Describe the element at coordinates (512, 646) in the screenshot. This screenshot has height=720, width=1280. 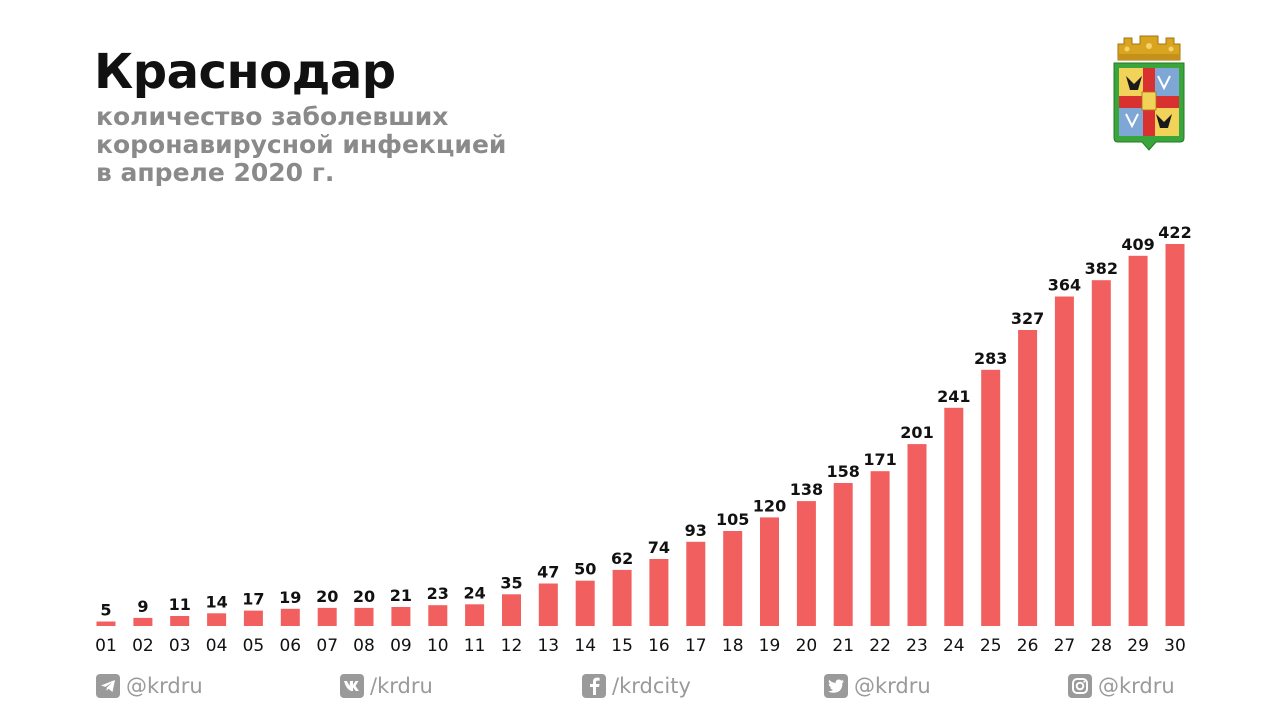
I see `x-tick-label-12: 12` at that location.